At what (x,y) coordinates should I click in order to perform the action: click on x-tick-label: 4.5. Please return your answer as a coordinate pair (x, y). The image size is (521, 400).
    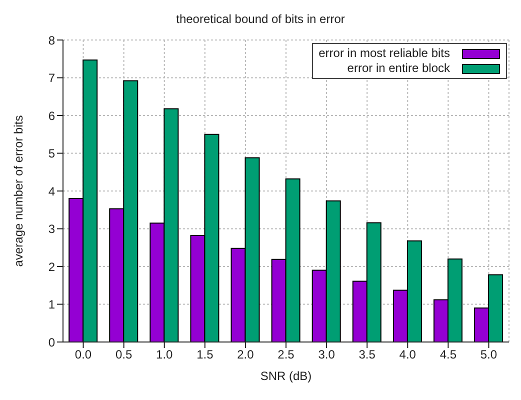
    Looking at the image, I should click on (448, 355).